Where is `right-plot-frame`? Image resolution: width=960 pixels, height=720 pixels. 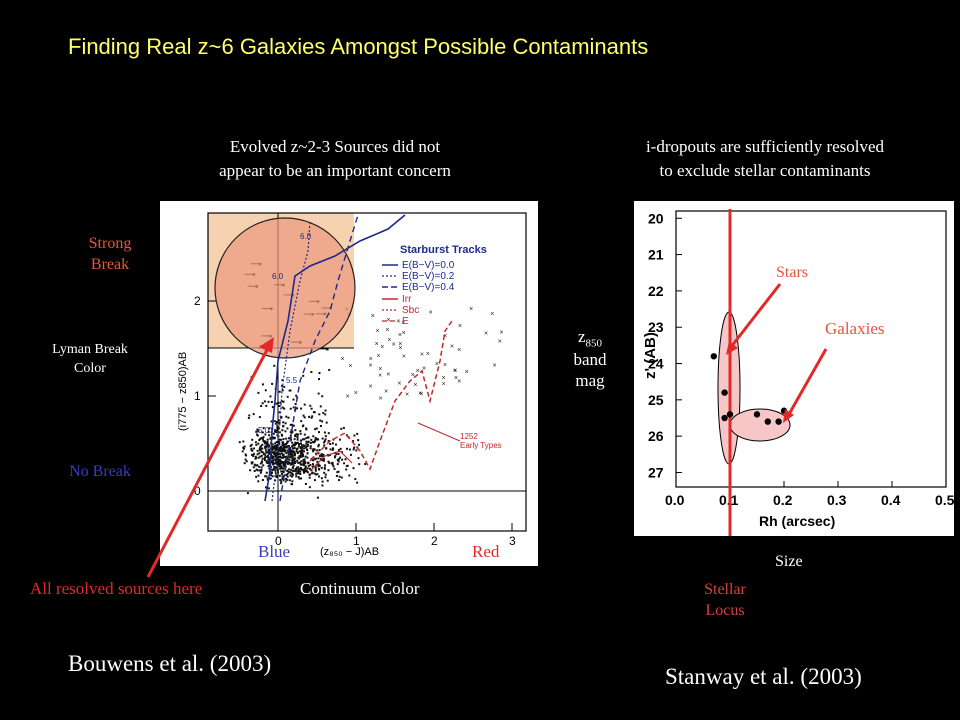
right-plot-frame is located at coordinates (811, 349).